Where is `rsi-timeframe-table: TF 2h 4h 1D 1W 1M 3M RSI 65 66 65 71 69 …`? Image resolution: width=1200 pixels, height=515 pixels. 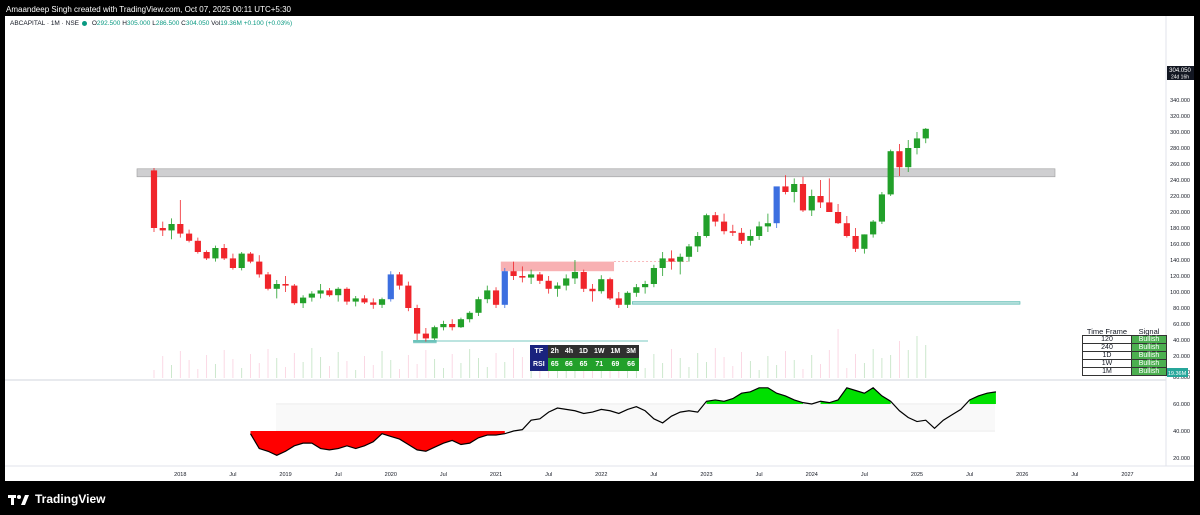 rsi-timeframe-table: TF 2h 4h 1D 1W 1M 3M RSI 65 66 65 71 69 … is located at coordinates (584, 358).